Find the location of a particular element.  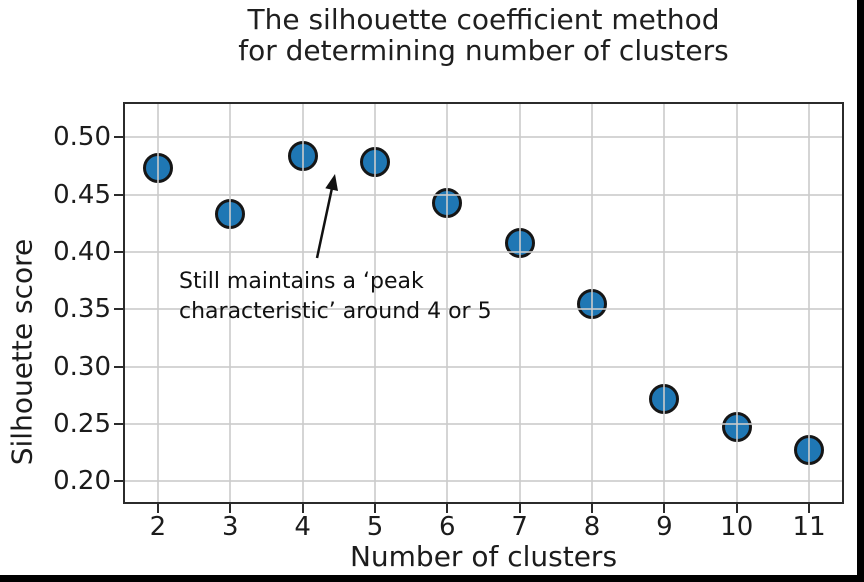

y-tick-label: 0.35 is located at coordinates (82, 309).